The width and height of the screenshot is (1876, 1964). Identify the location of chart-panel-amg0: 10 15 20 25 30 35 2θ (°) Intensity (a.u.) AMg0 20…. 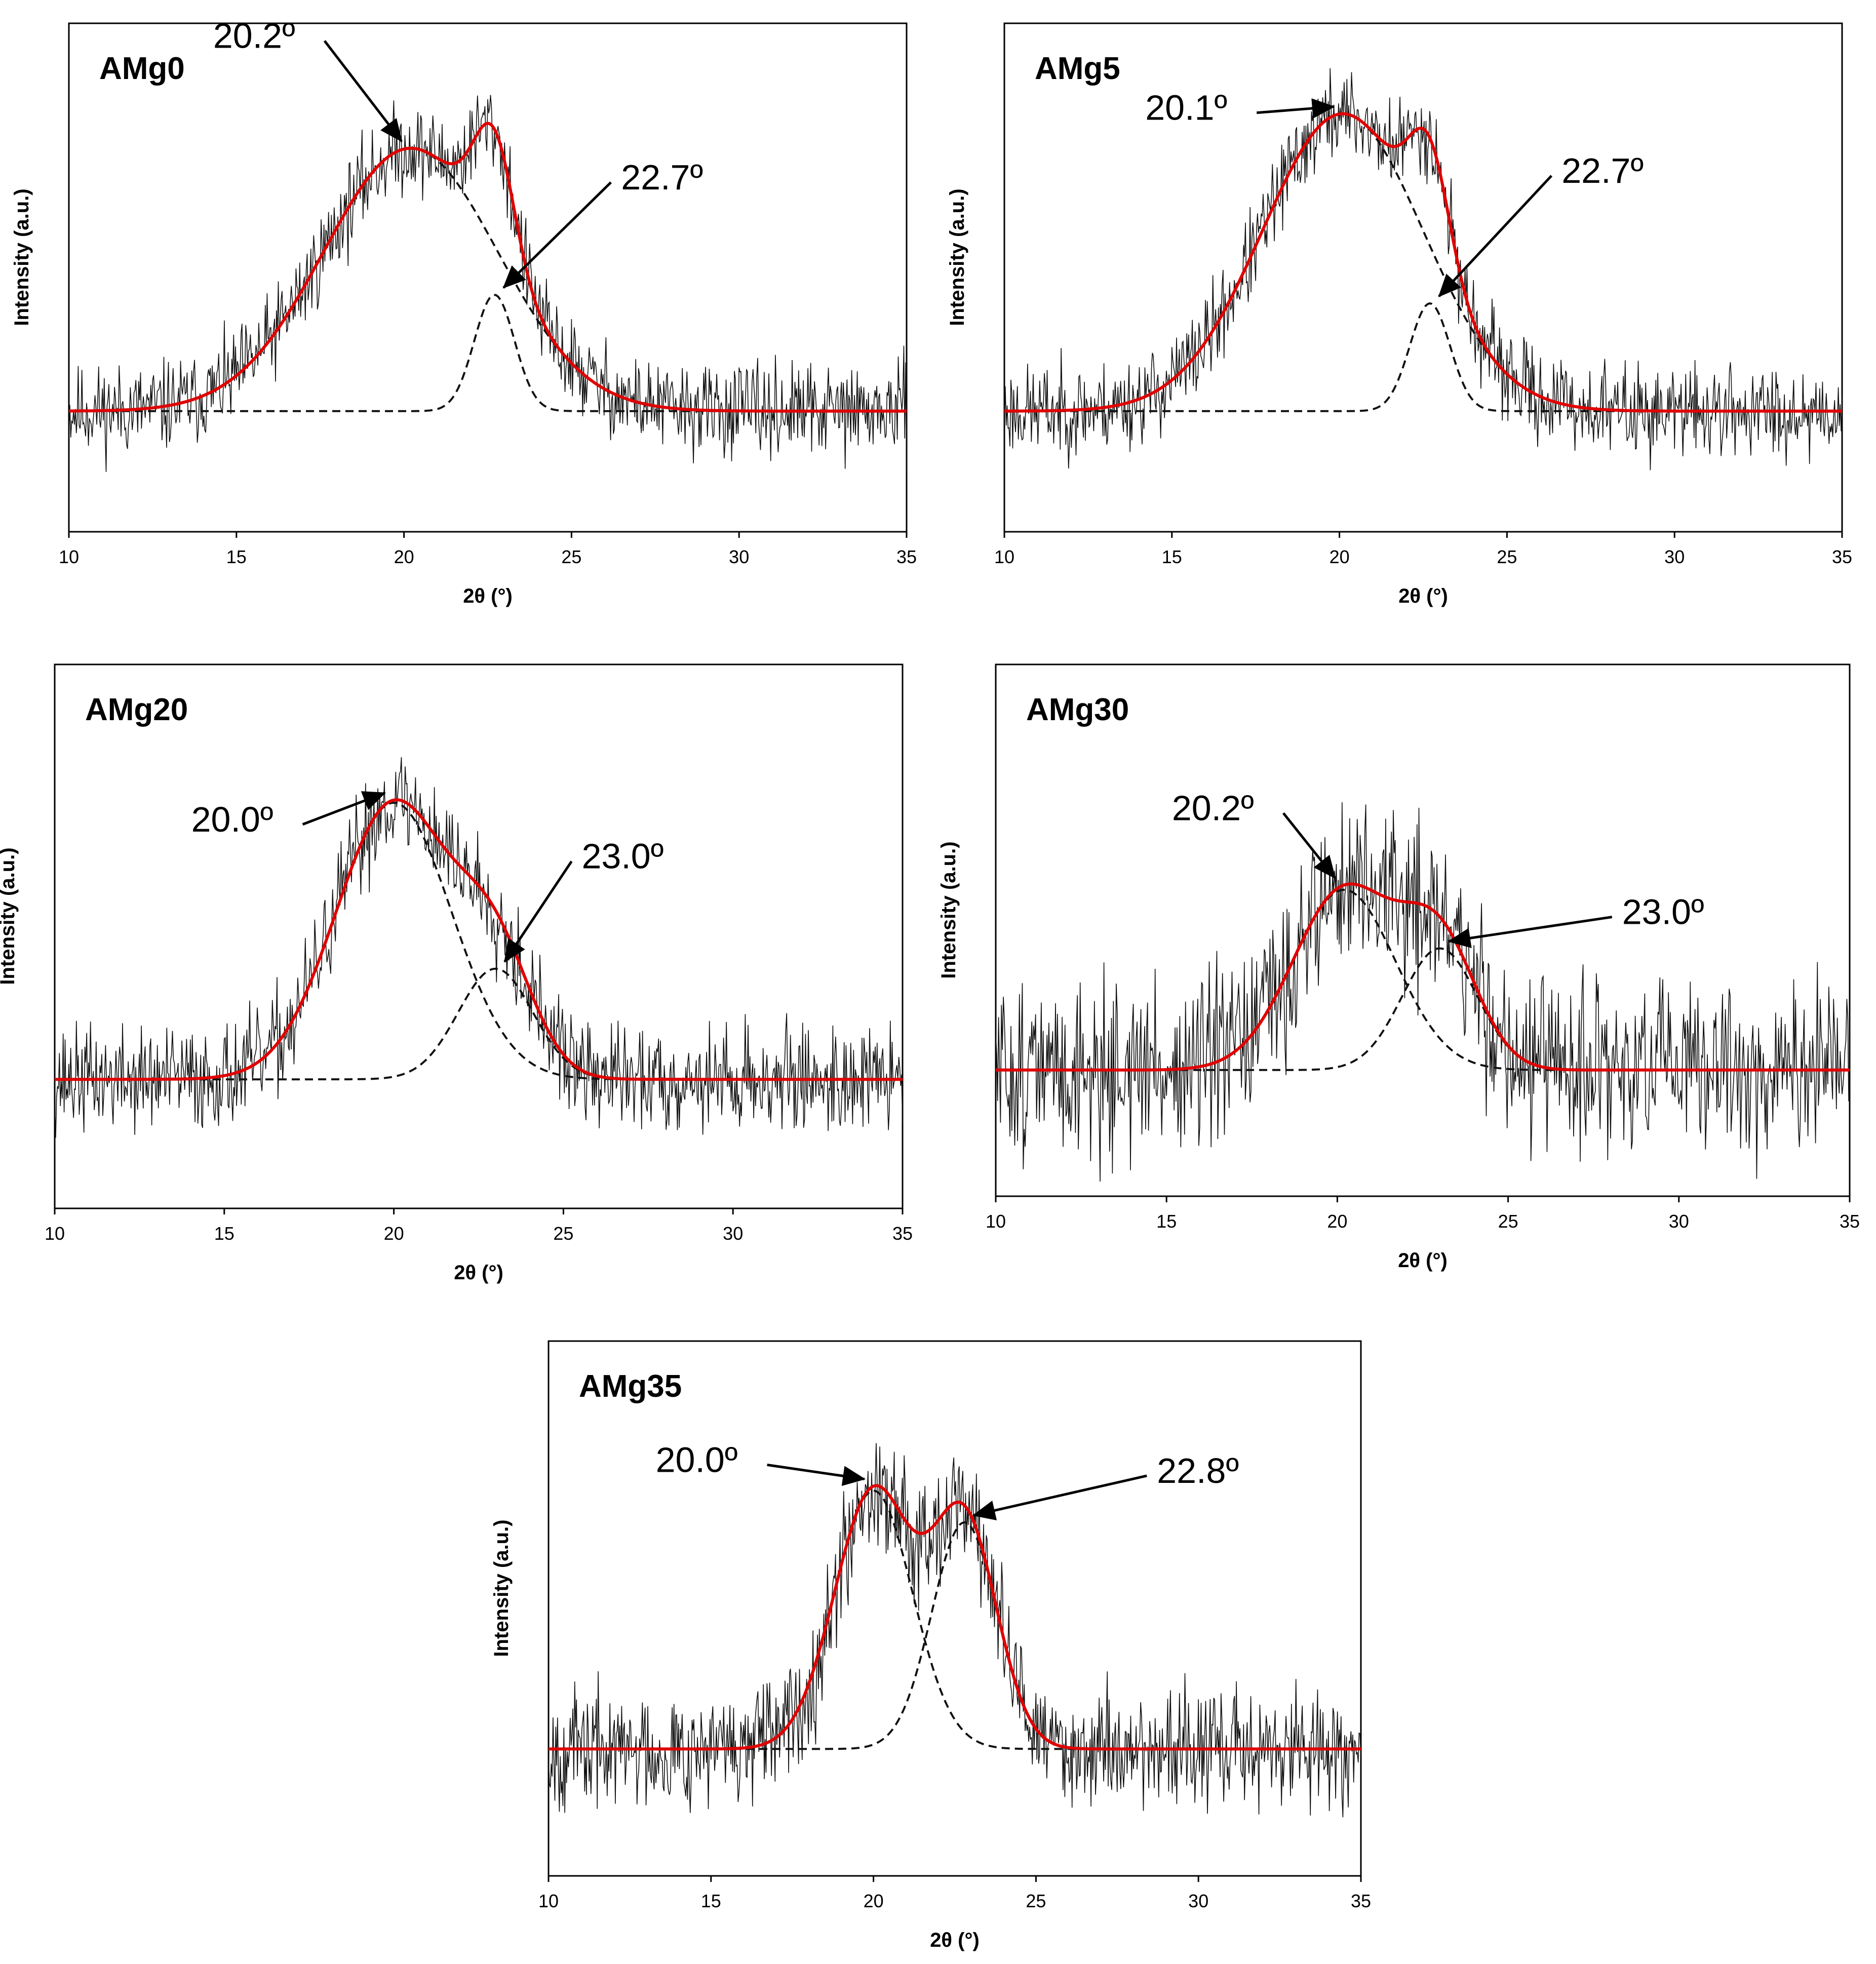
(464, 312).